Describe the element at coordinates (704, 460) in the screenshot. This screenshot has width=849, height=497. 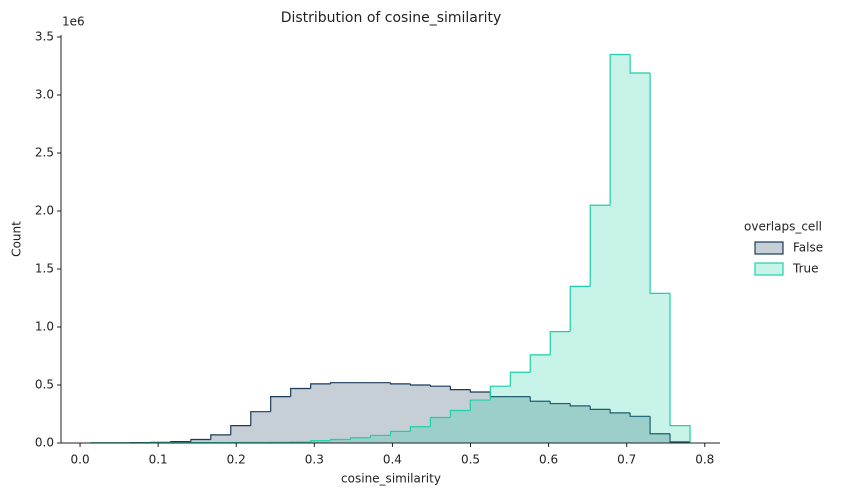
I see `x-tick-label: 0.8` at that location.